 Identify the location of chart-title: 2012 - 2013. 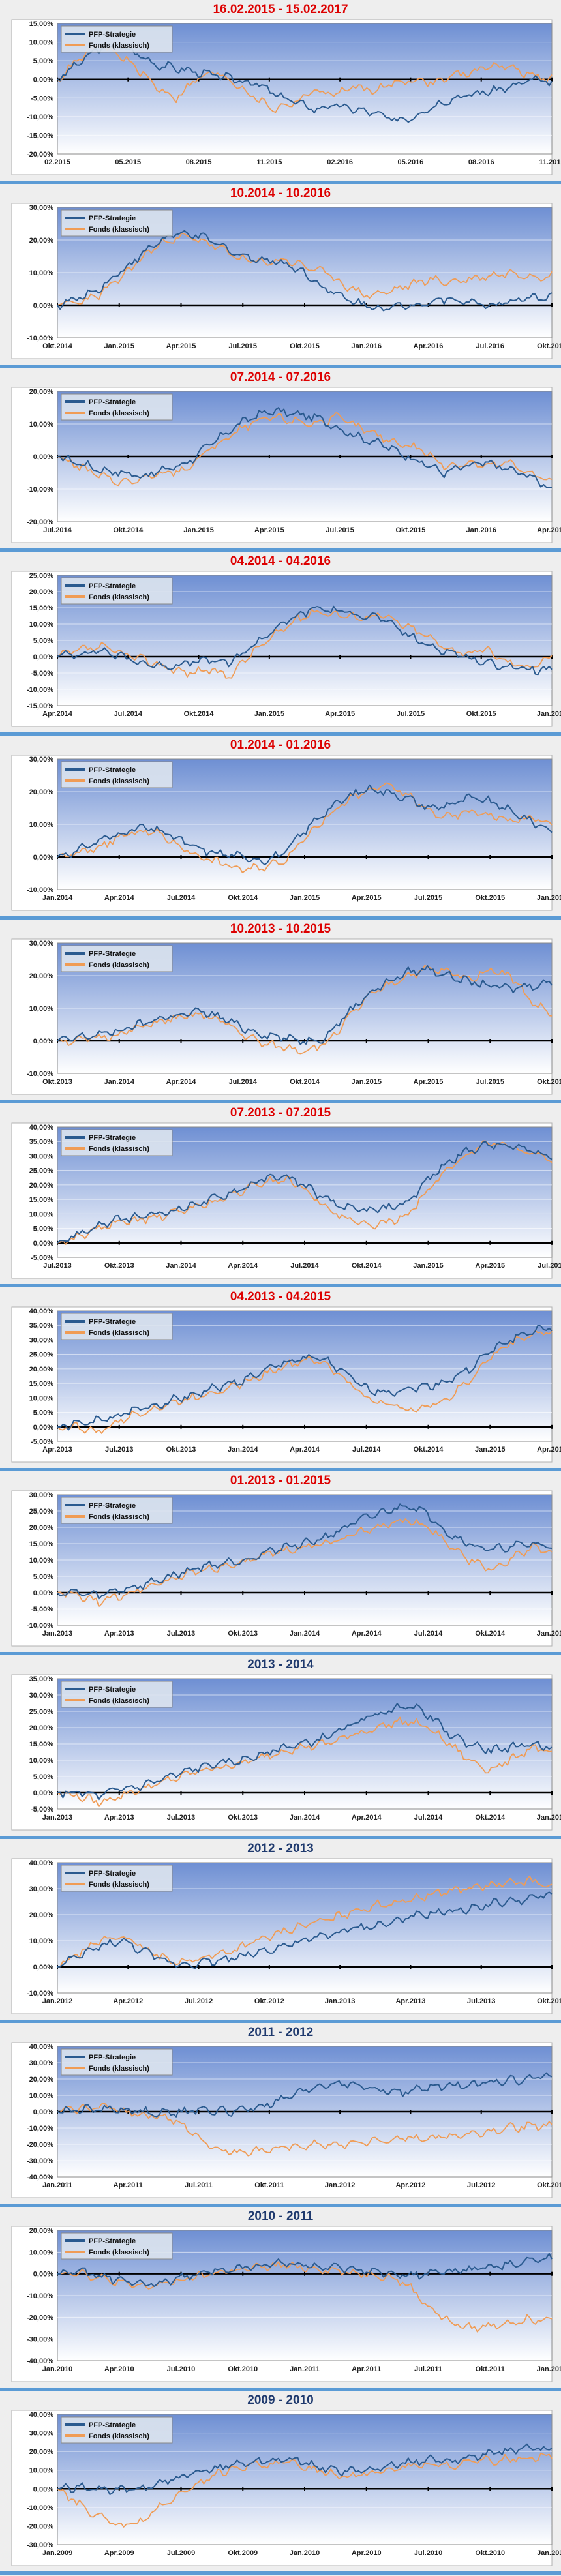
(280, 1848).